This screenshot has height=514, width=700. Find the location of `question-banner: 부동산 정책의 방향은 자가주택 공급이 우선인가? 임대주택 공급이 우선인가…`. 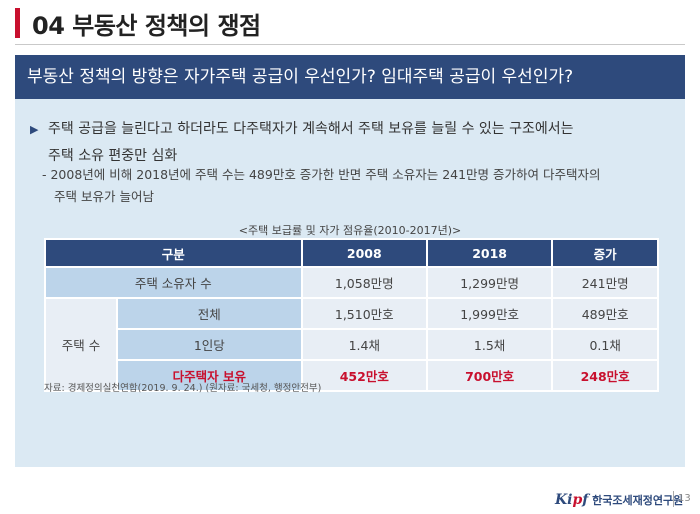

question-banner: 부동산 정책의 방향은 자가주택 공급이 우선인가? 임대주택 공급이 우선인가… is located at coordinates (350, 77).